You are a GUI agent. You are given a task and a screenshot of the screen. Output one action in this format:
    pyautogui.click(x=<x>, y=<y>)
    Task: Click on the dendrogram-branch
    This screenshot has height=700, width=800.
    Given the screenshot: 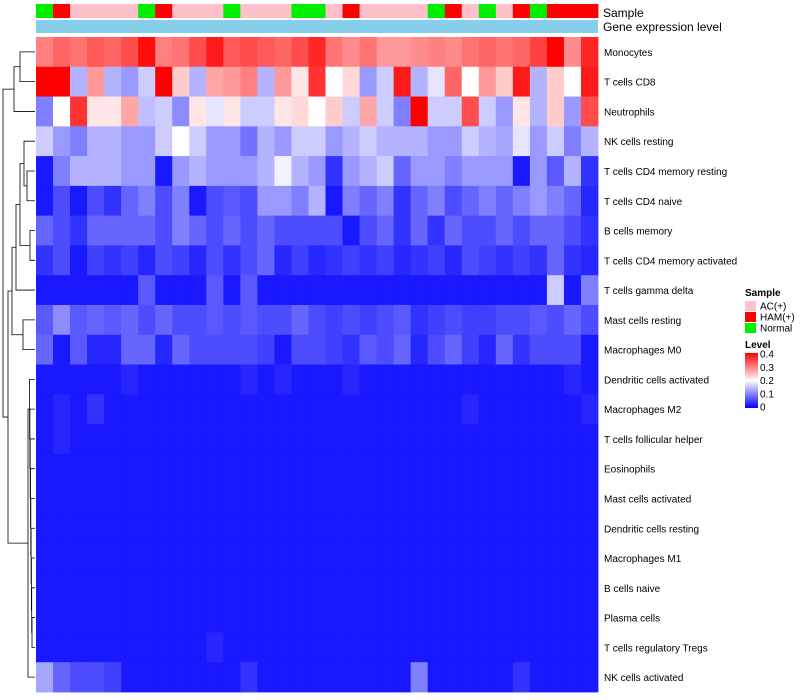 What is the action you would take?
    pyautogui.click(x=27, y=67)
    